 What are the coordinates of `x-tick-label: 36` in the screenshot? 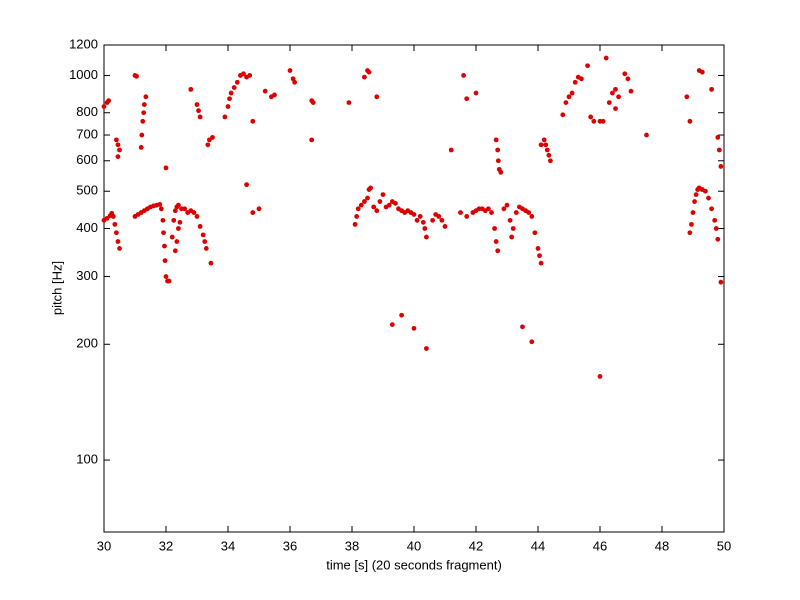 It's located at (290, 545).